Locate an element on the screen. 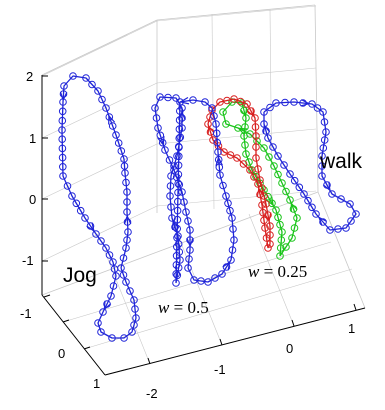 The width and height of the screenshot is (385, 410). direction-arrow-green is located at coordinates (243, 112).